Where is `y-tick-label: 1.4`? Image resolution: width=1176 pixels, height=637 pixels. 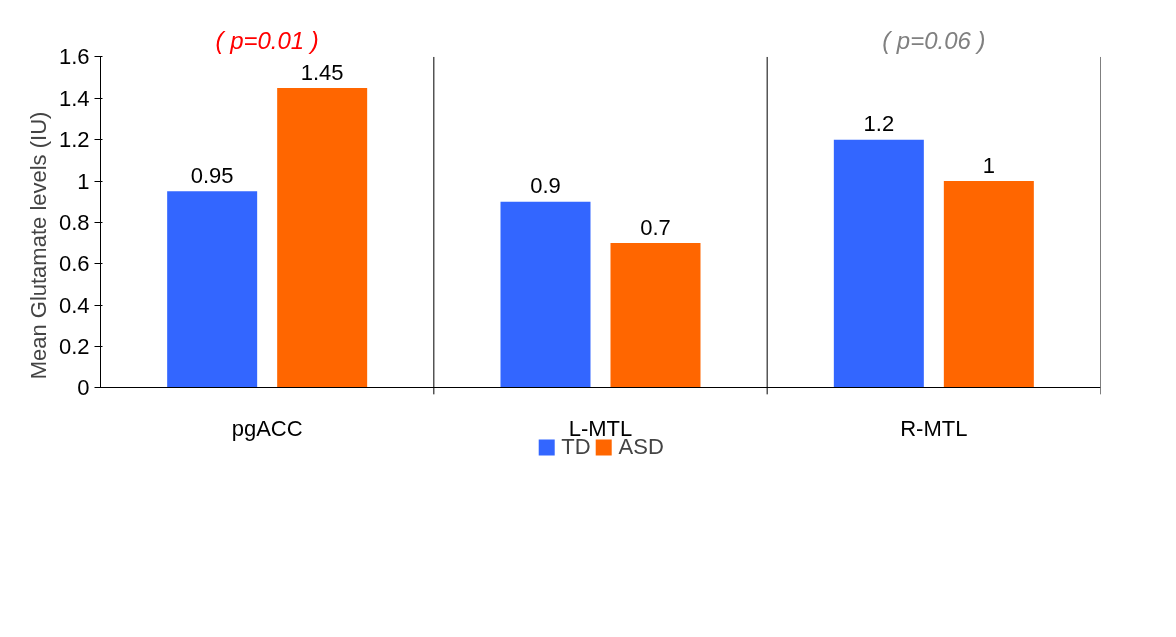 y-tick-label: 1.4 is located at coordinates (74, 98).